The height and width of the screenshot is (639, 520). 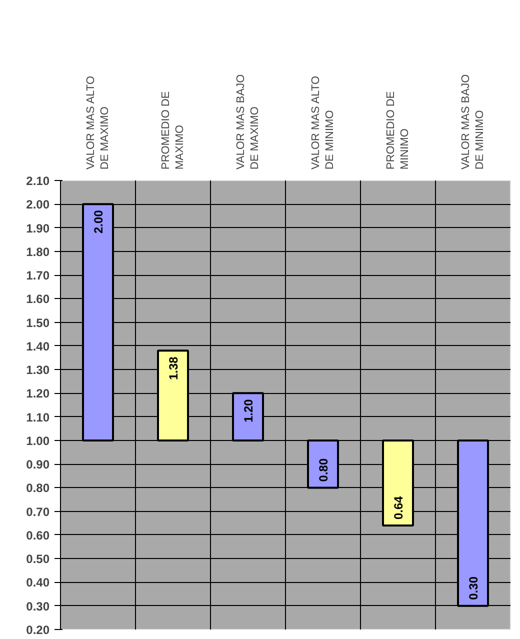 What do you see at coordinates (38, 559) in the screenshot?
I see `y-tick-label: 0.50` at bounding box center [38, 559].